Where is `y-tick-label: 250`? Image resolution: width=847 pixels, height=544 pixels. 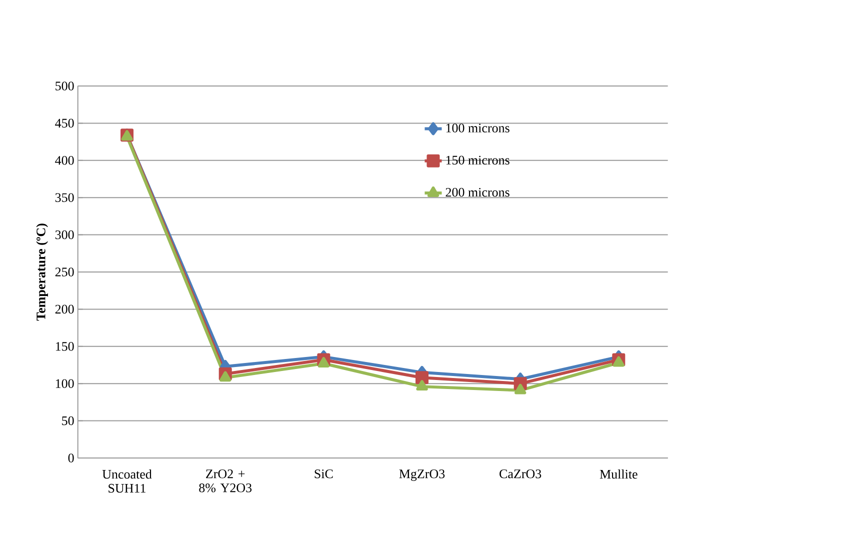
y-tick-label: 250 is located at coordinates (64, 272).